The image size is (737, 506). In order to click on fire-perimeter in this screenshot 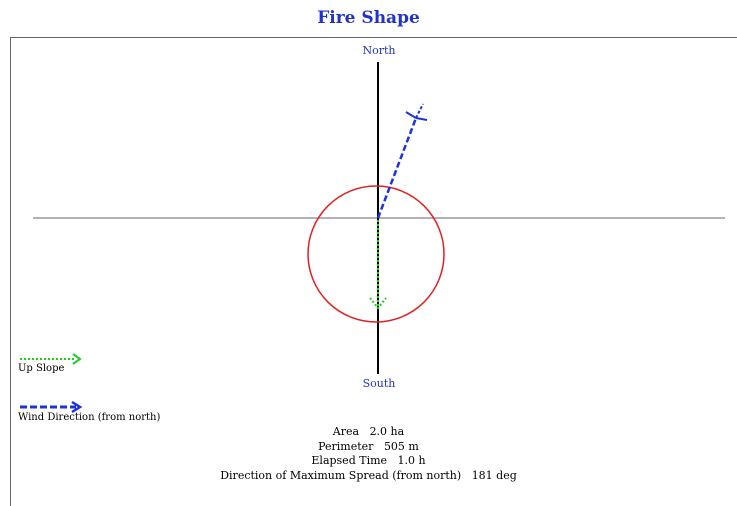, I will do `click(376, 254)`.